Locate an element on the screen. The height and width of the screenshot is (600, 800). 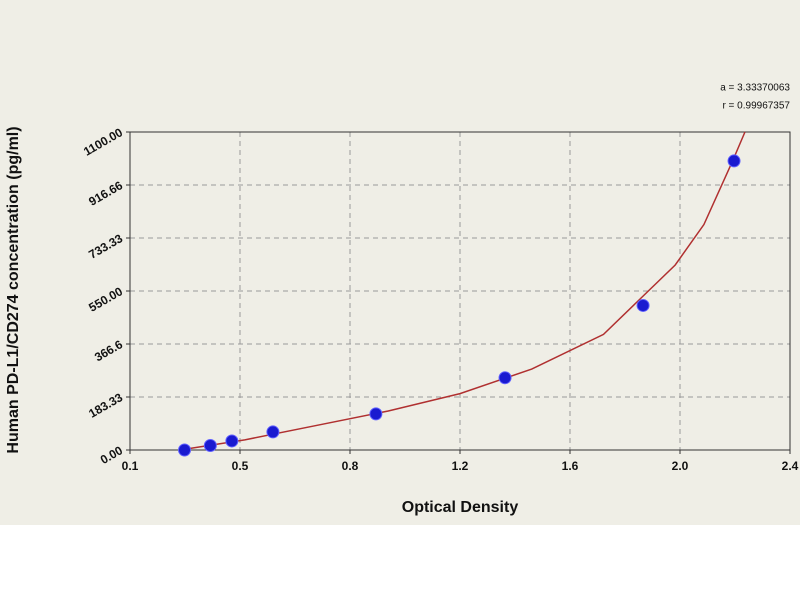
x-tick-label: 1.6 is located at coordinates (570, 466).